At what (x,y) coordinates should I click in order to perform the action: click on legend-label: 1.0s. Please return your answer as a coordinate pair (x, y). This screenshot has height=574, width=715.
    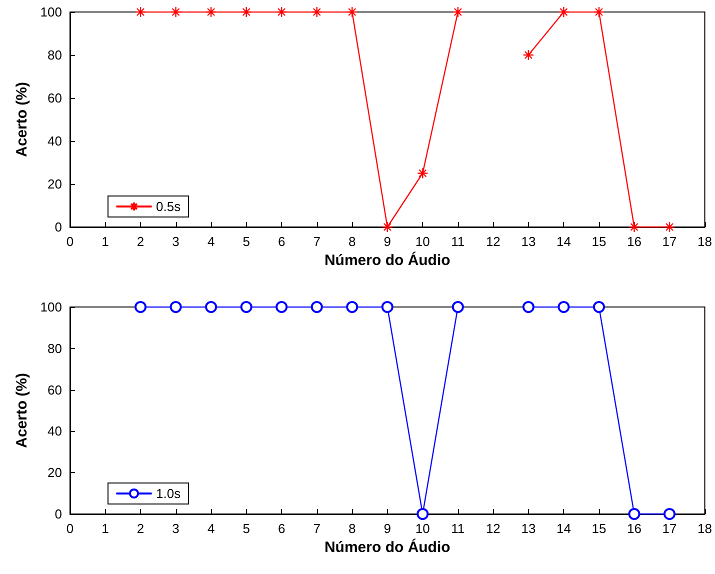
    Looking at the image, I should click on (169, 493).